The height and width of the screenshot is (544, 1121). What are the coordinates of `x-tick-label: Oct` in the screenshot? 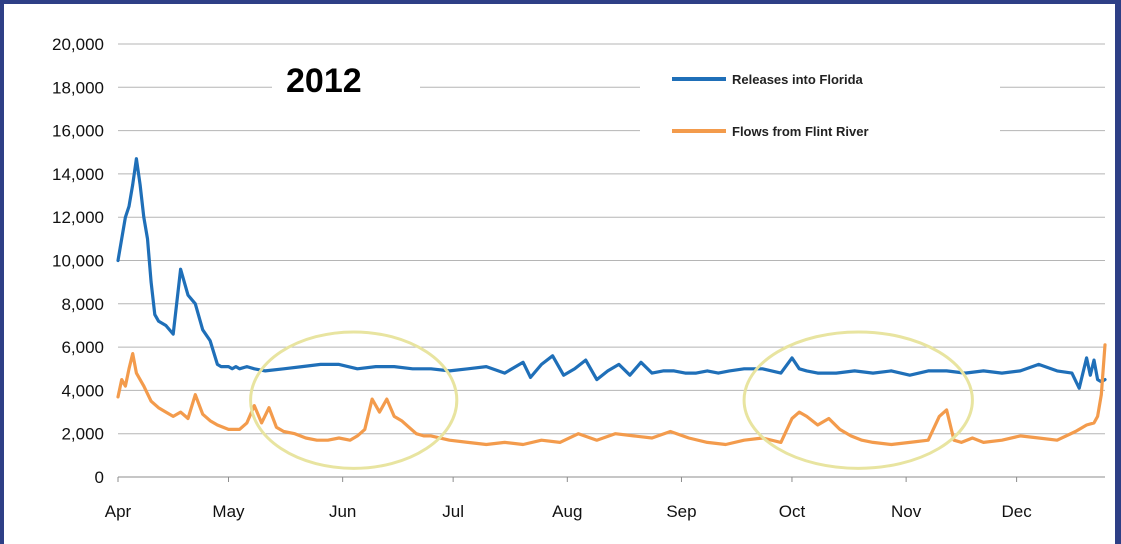 It's located at (792, 511).